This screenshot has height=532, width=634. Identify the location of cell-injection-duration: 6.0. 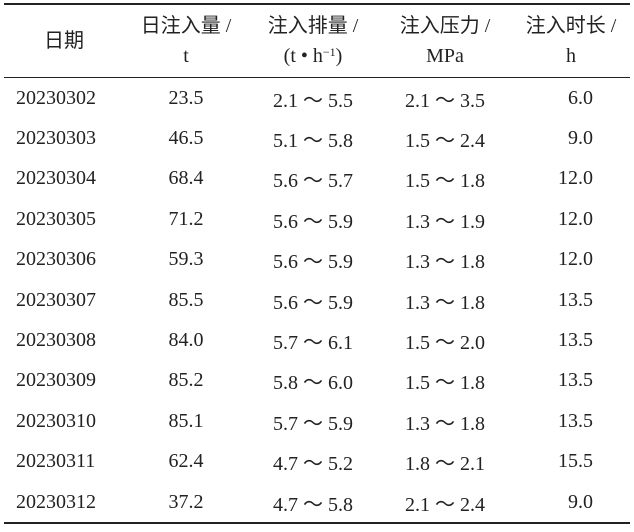
(580, 97).